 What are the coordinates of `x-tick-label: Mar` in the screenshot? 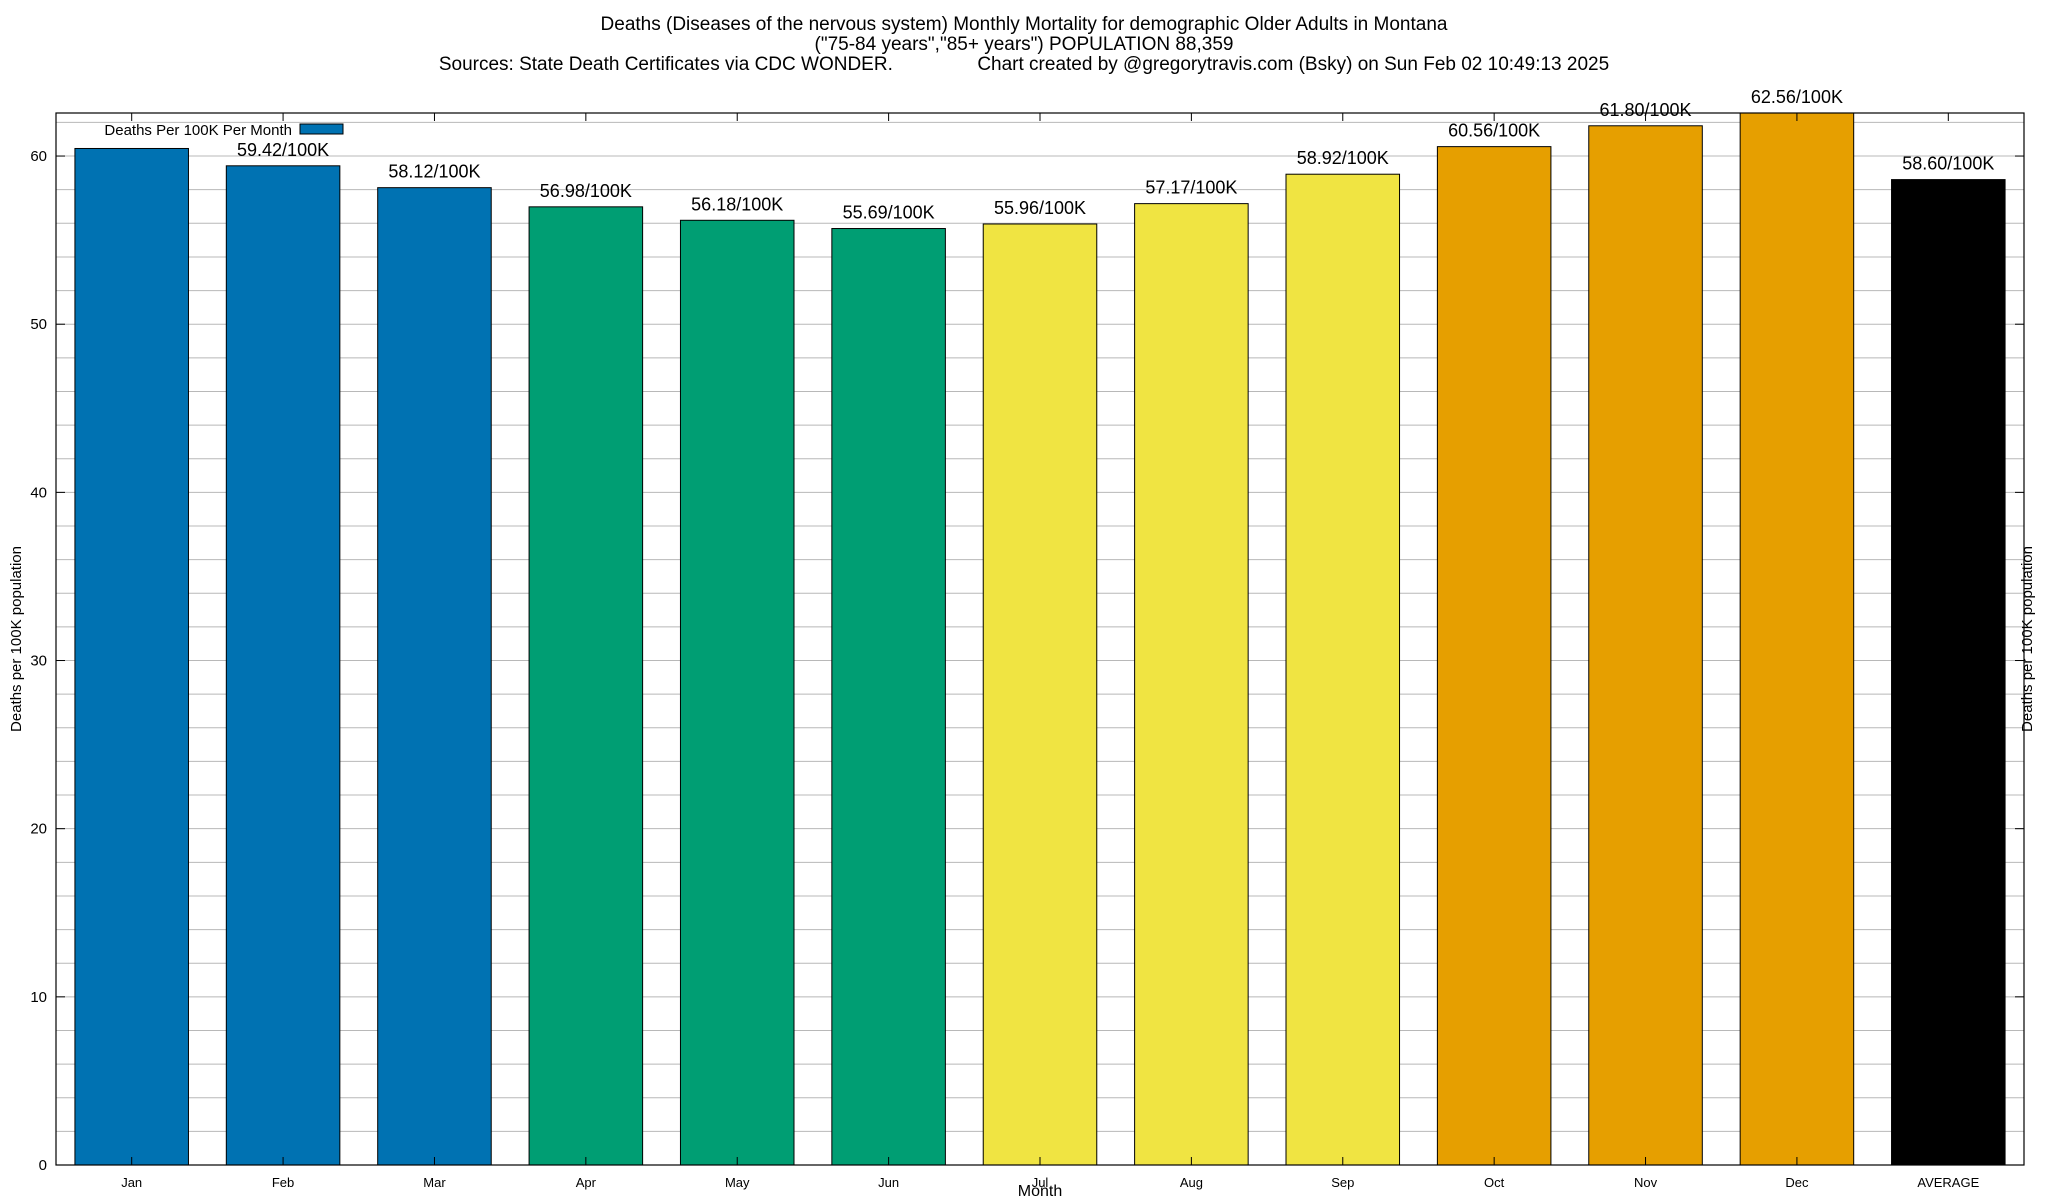 It's located at (434, 1182).